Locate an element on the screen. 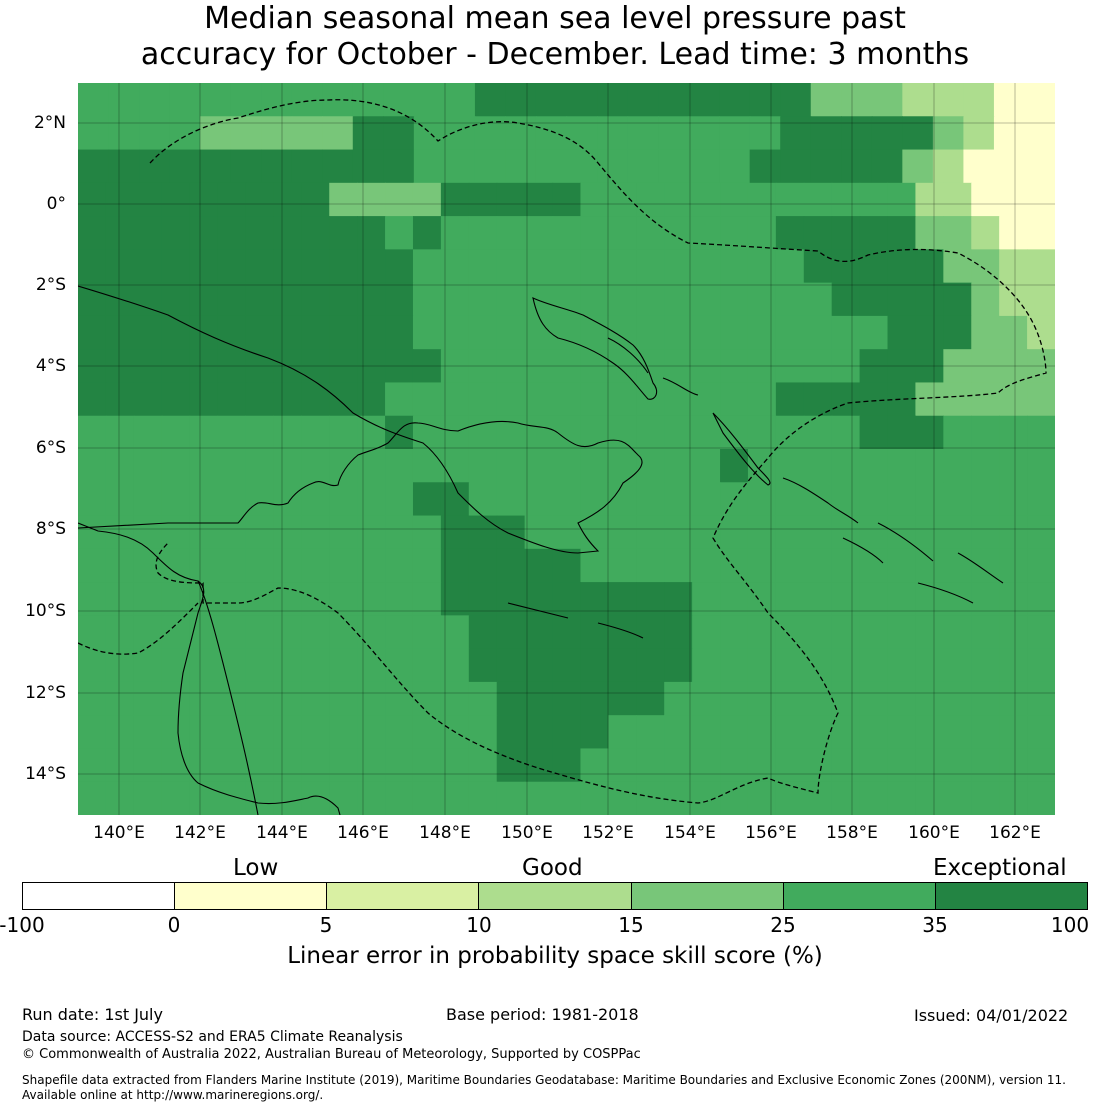  colorbar-tick: 0 is located at coordinates (174, 925).